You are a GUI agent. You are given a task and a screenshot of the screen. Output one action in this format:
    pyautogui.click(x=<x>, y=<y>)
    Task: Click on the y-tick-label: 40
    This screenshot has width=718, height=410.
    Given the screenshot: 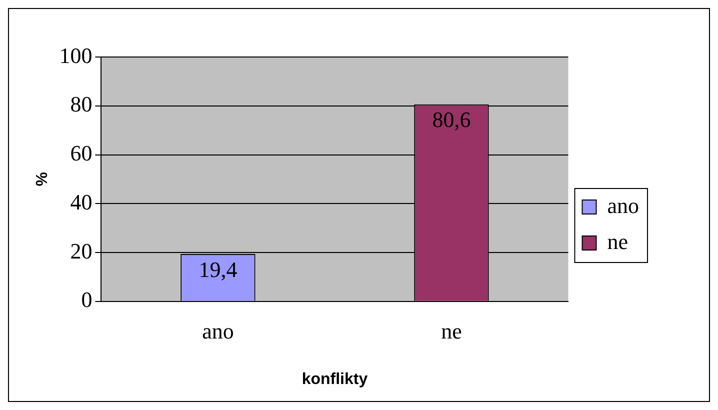 What is the action you would take?
    pyautogui.click(x=81, y=201)
    